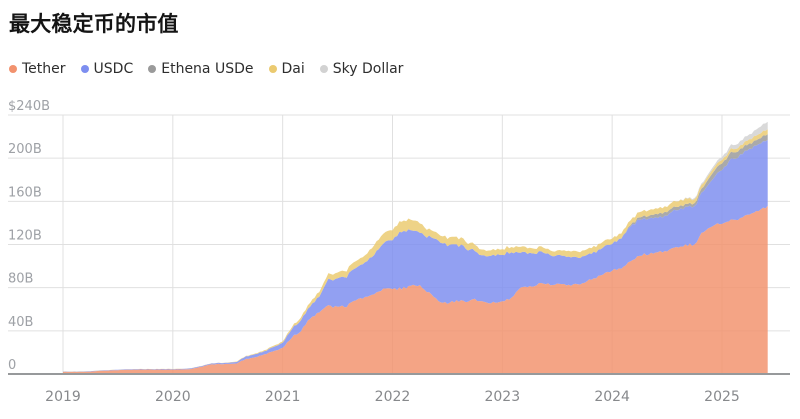 This screenshot has height=419, width=800. I want to click on x-axis-tick-label: 2019, so click(63, 397).